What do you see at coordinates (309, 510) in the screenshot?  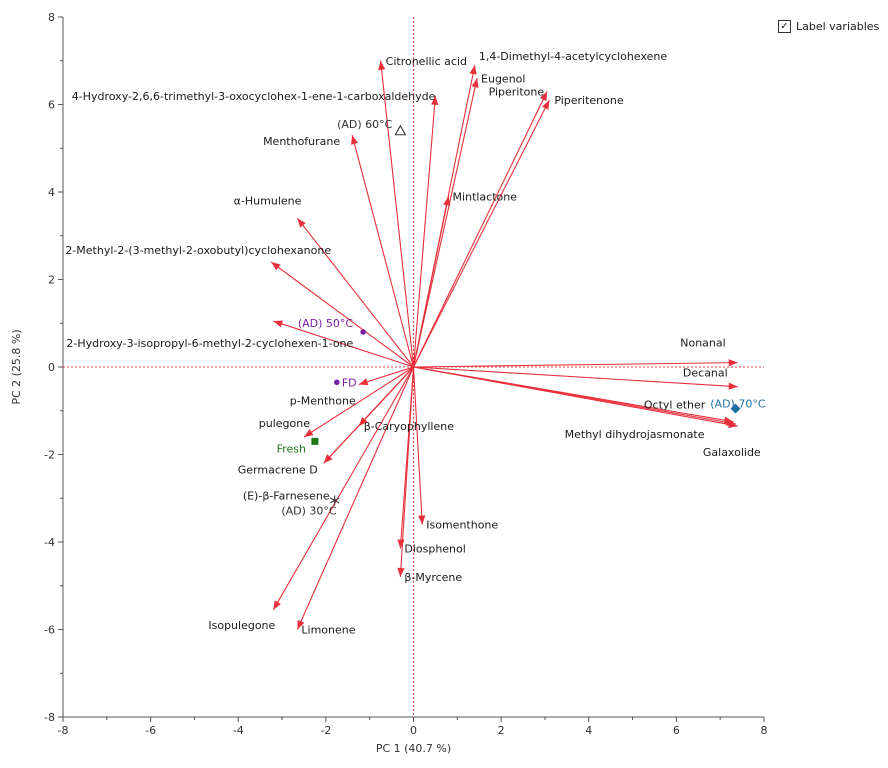 I see `observation-label: (AD) 30°C` at bounding box center [309, 510].